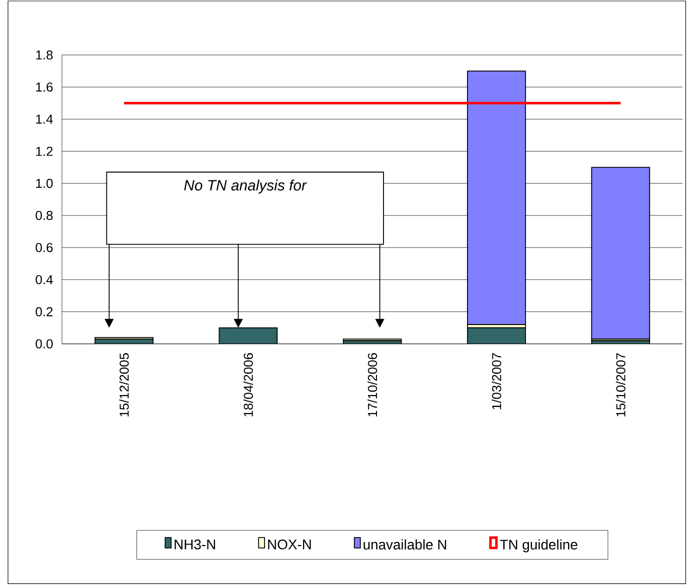 This screenshot has height=585, width=687. Describe the element at coordinates (44, 279) in the screenshot. I see `y-tick-label: 0.4` at that location.